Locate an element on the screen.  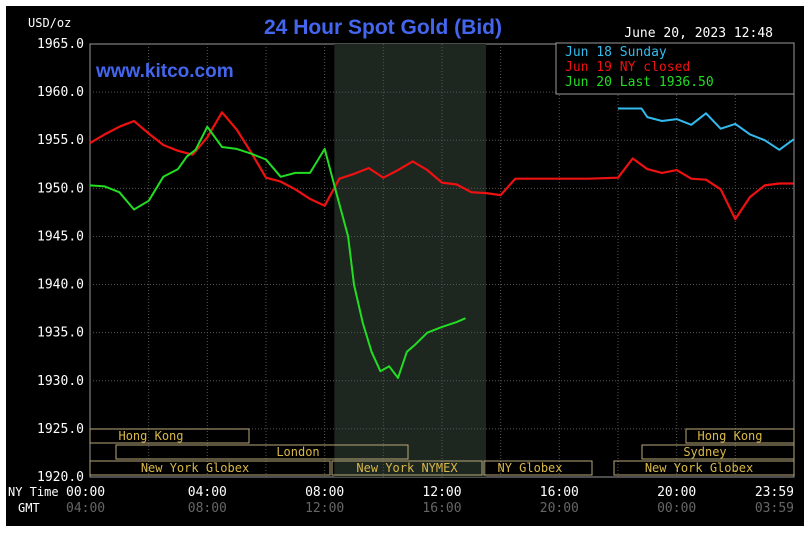
session-hong-kong-2: Hong Kong is located at coordinates (729, 436).